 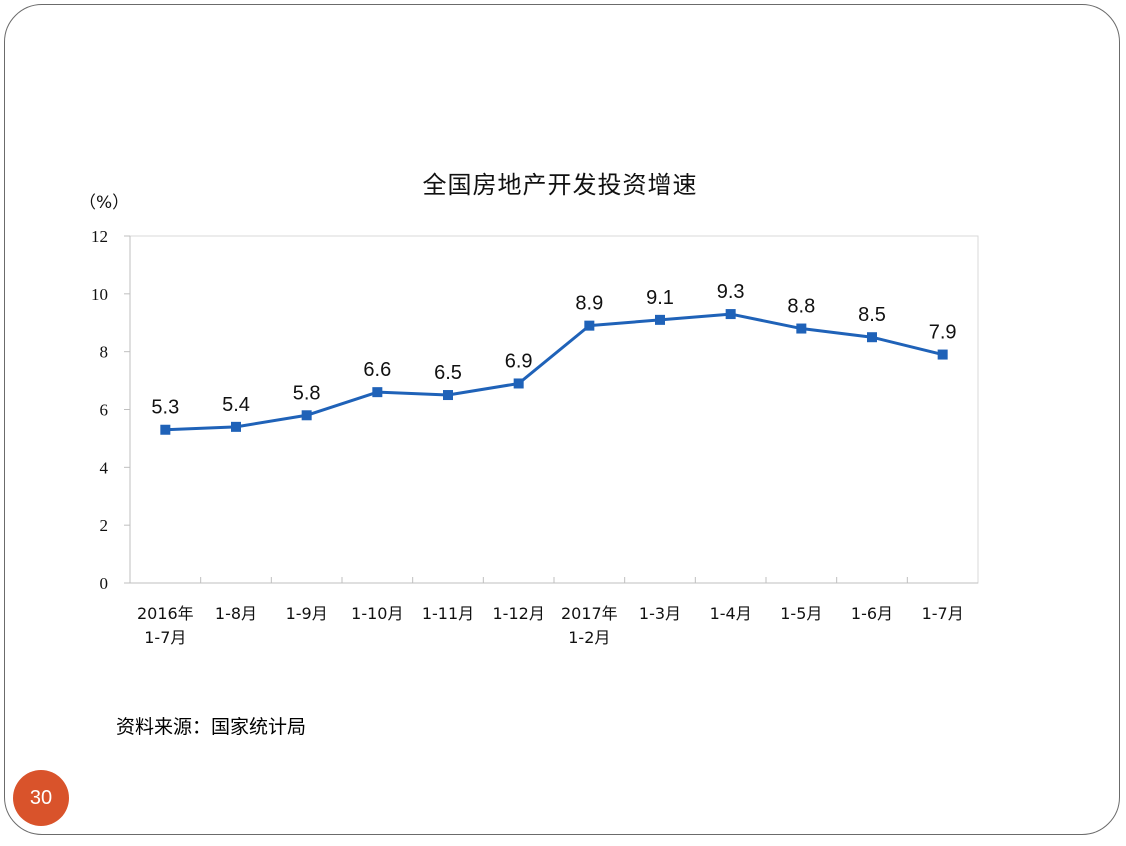 What do you see at coordinates (448, 373) in the screenshot?
I see `data-label: 6.5` at bounding box center [448, 373].